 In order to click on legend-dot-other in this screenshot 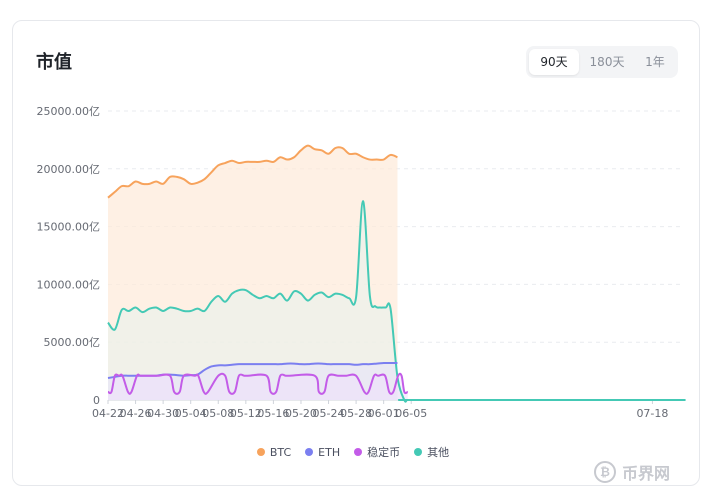, I will do `click(418, 452)`.